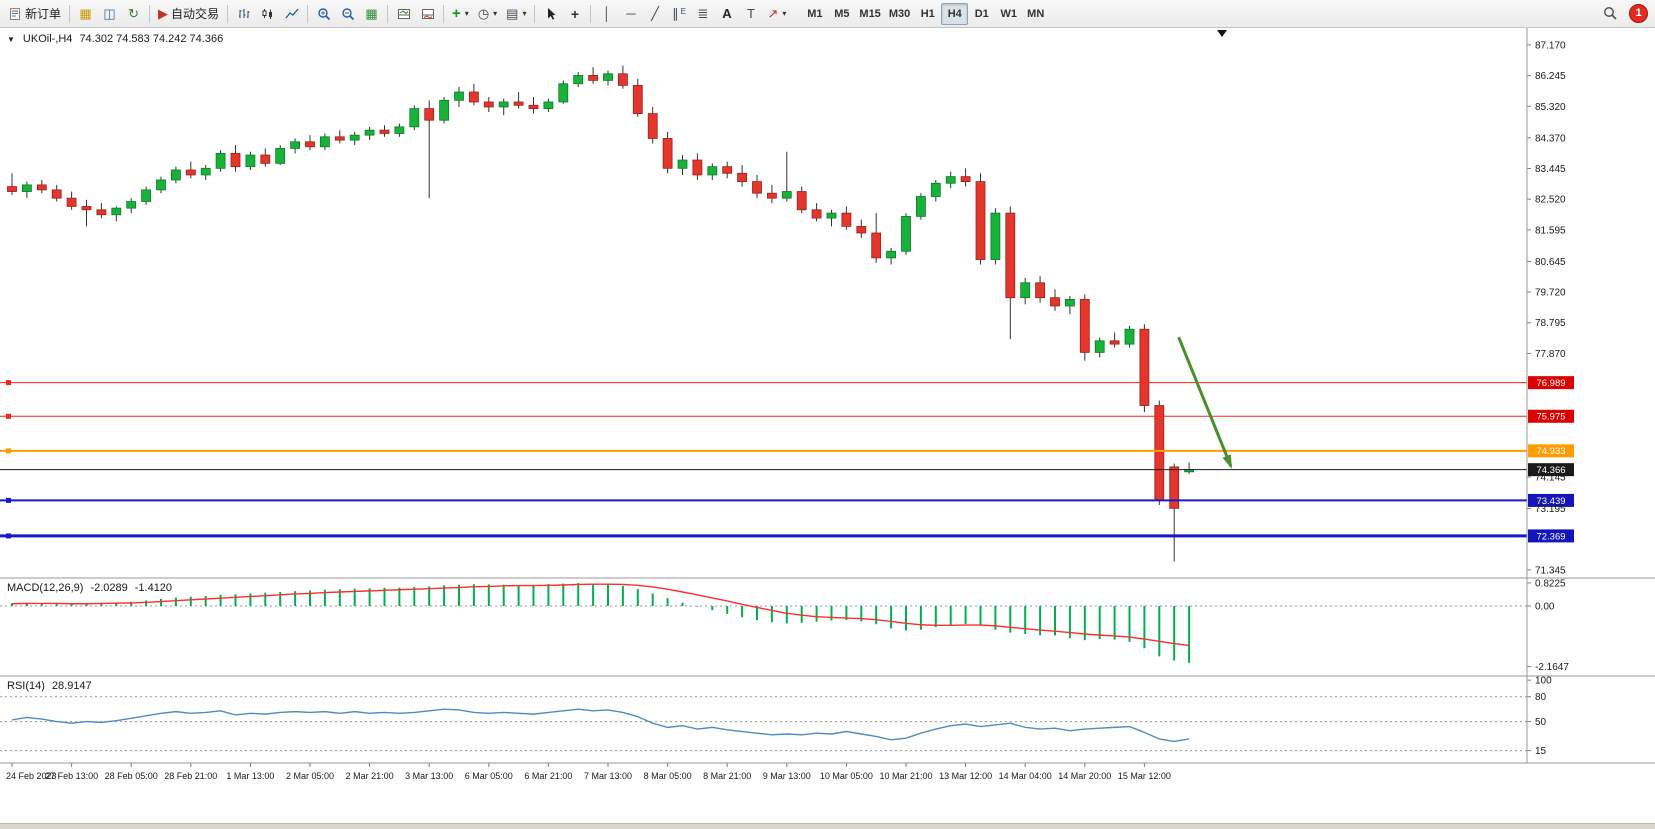 Image resolution: width=1655 pixels, height=829 pixels. I want to click on svg-text: 100, so click(1543, 681).